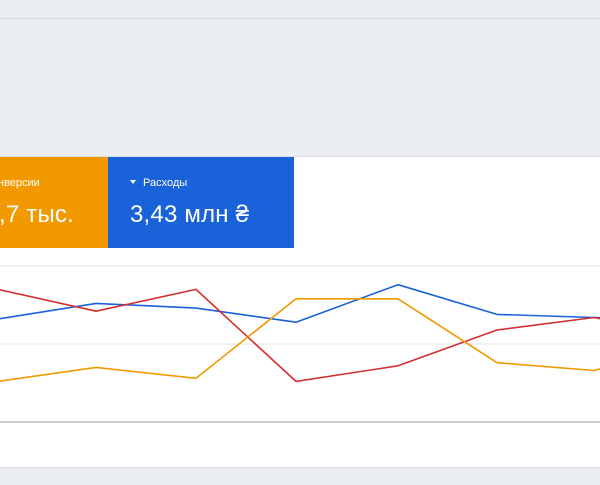 This screenshot has width=600, height=485. I want to click on bottom-band, so click(300, 476).